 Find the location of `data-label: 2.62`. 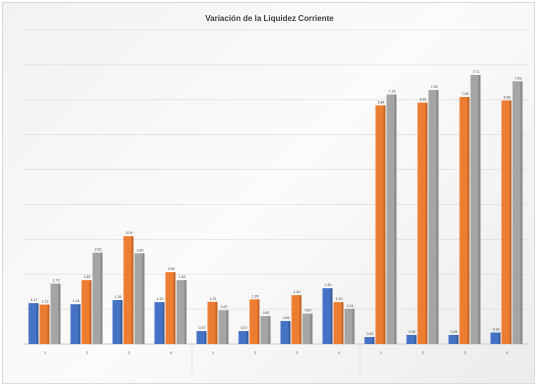

data-label: 2.62 is located at coordinates (98, 250).